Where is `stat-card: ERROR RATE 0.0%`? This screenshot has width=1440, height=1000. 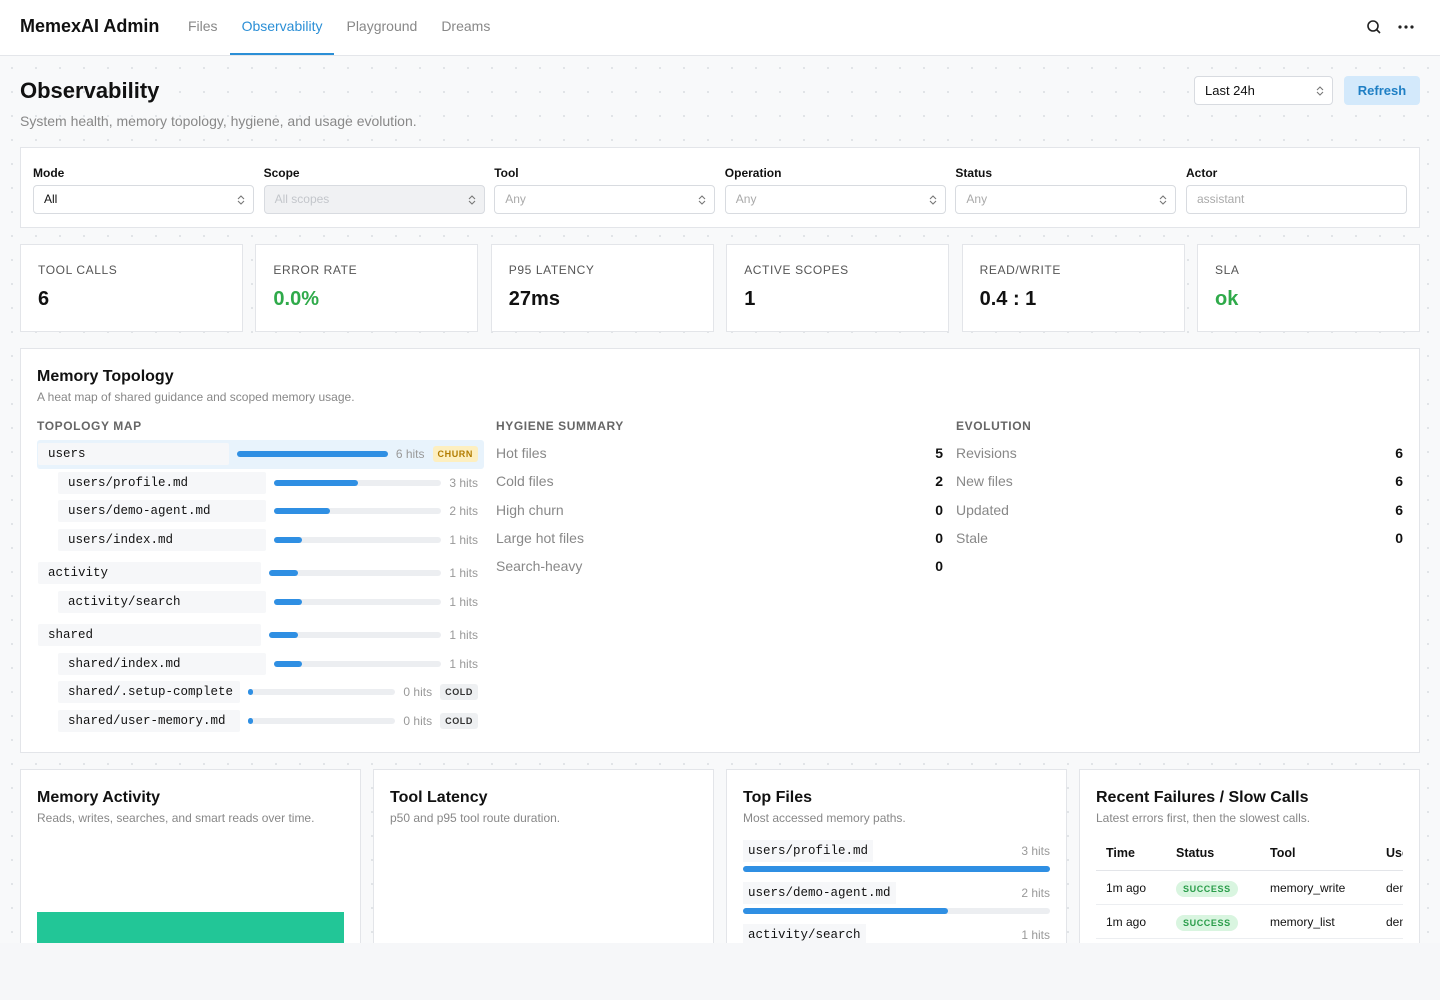
stat-card: ERROR RATE 0.0% is located at coordinates (367, 288).